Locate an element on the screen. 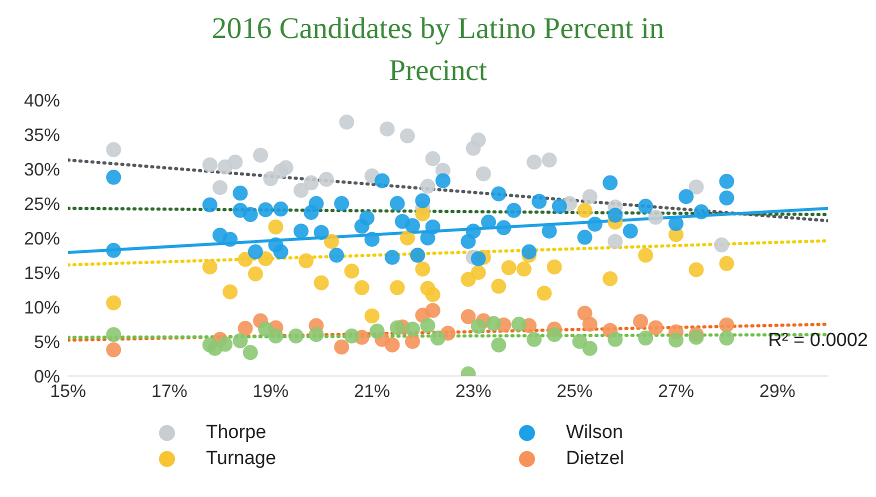 The width and height of the screenshot is (876, 497). legend-label: Thorpe is located at coordinates (236, 433).